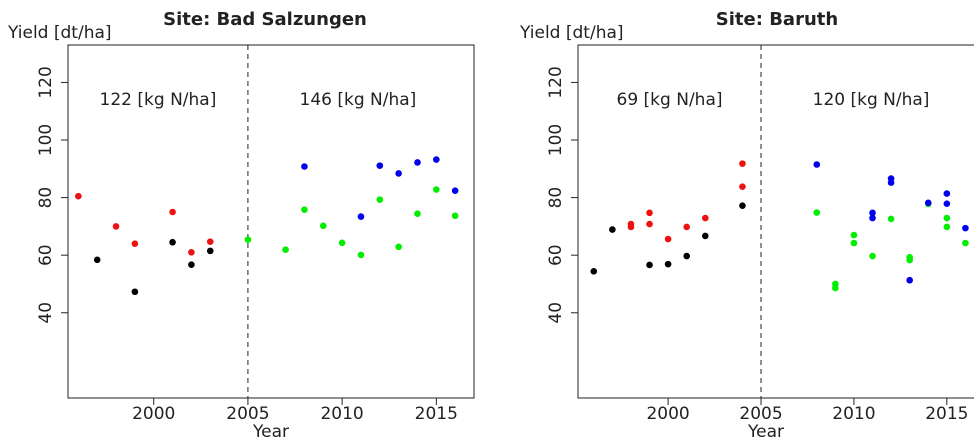  Describe the element at coordinates (670, 100) in the screenshot. I see `annotation: 69 [kg N/ha]` at that location.